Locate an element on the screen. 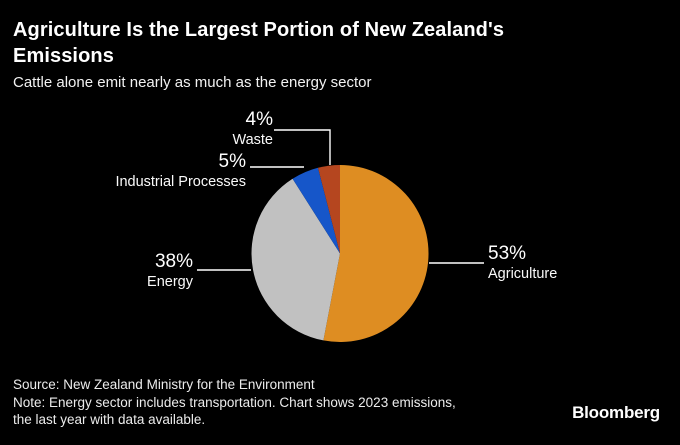  note-line-2: the last year with data available. is located at coordinates (109, 419).